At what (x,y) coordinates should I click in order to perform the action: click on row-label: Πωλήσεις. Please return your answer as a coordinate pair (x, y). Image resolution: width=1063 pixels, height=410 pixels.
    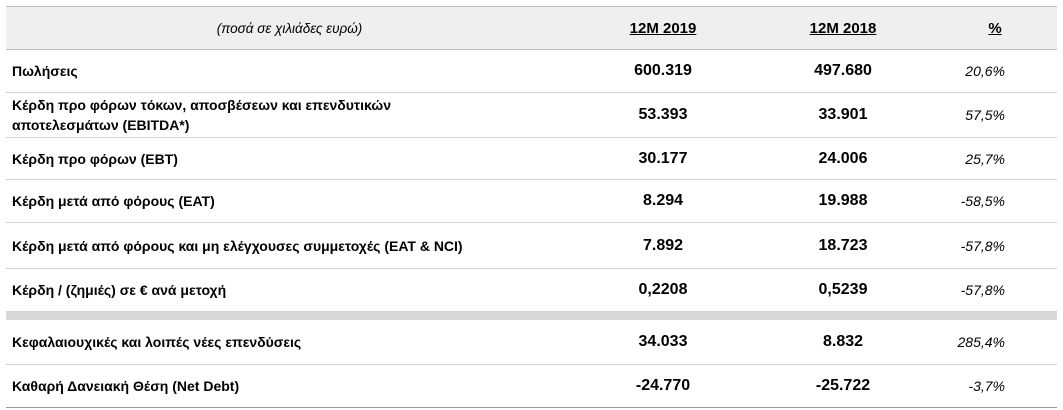
    Looking at the image, I should click on (289, 71).